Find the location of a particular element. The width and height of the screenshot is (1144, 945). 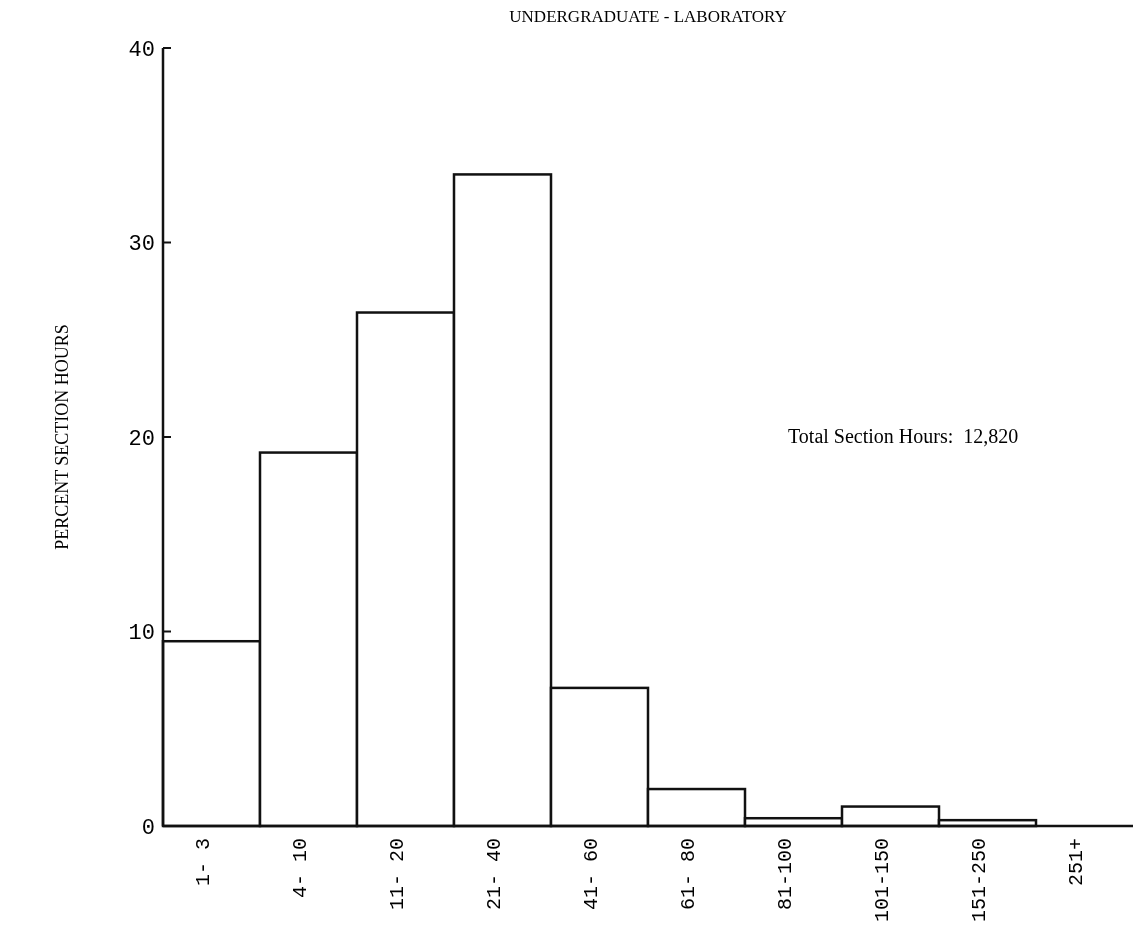

x-tick-label: 61- 80 is located at coordinates (688, 874).